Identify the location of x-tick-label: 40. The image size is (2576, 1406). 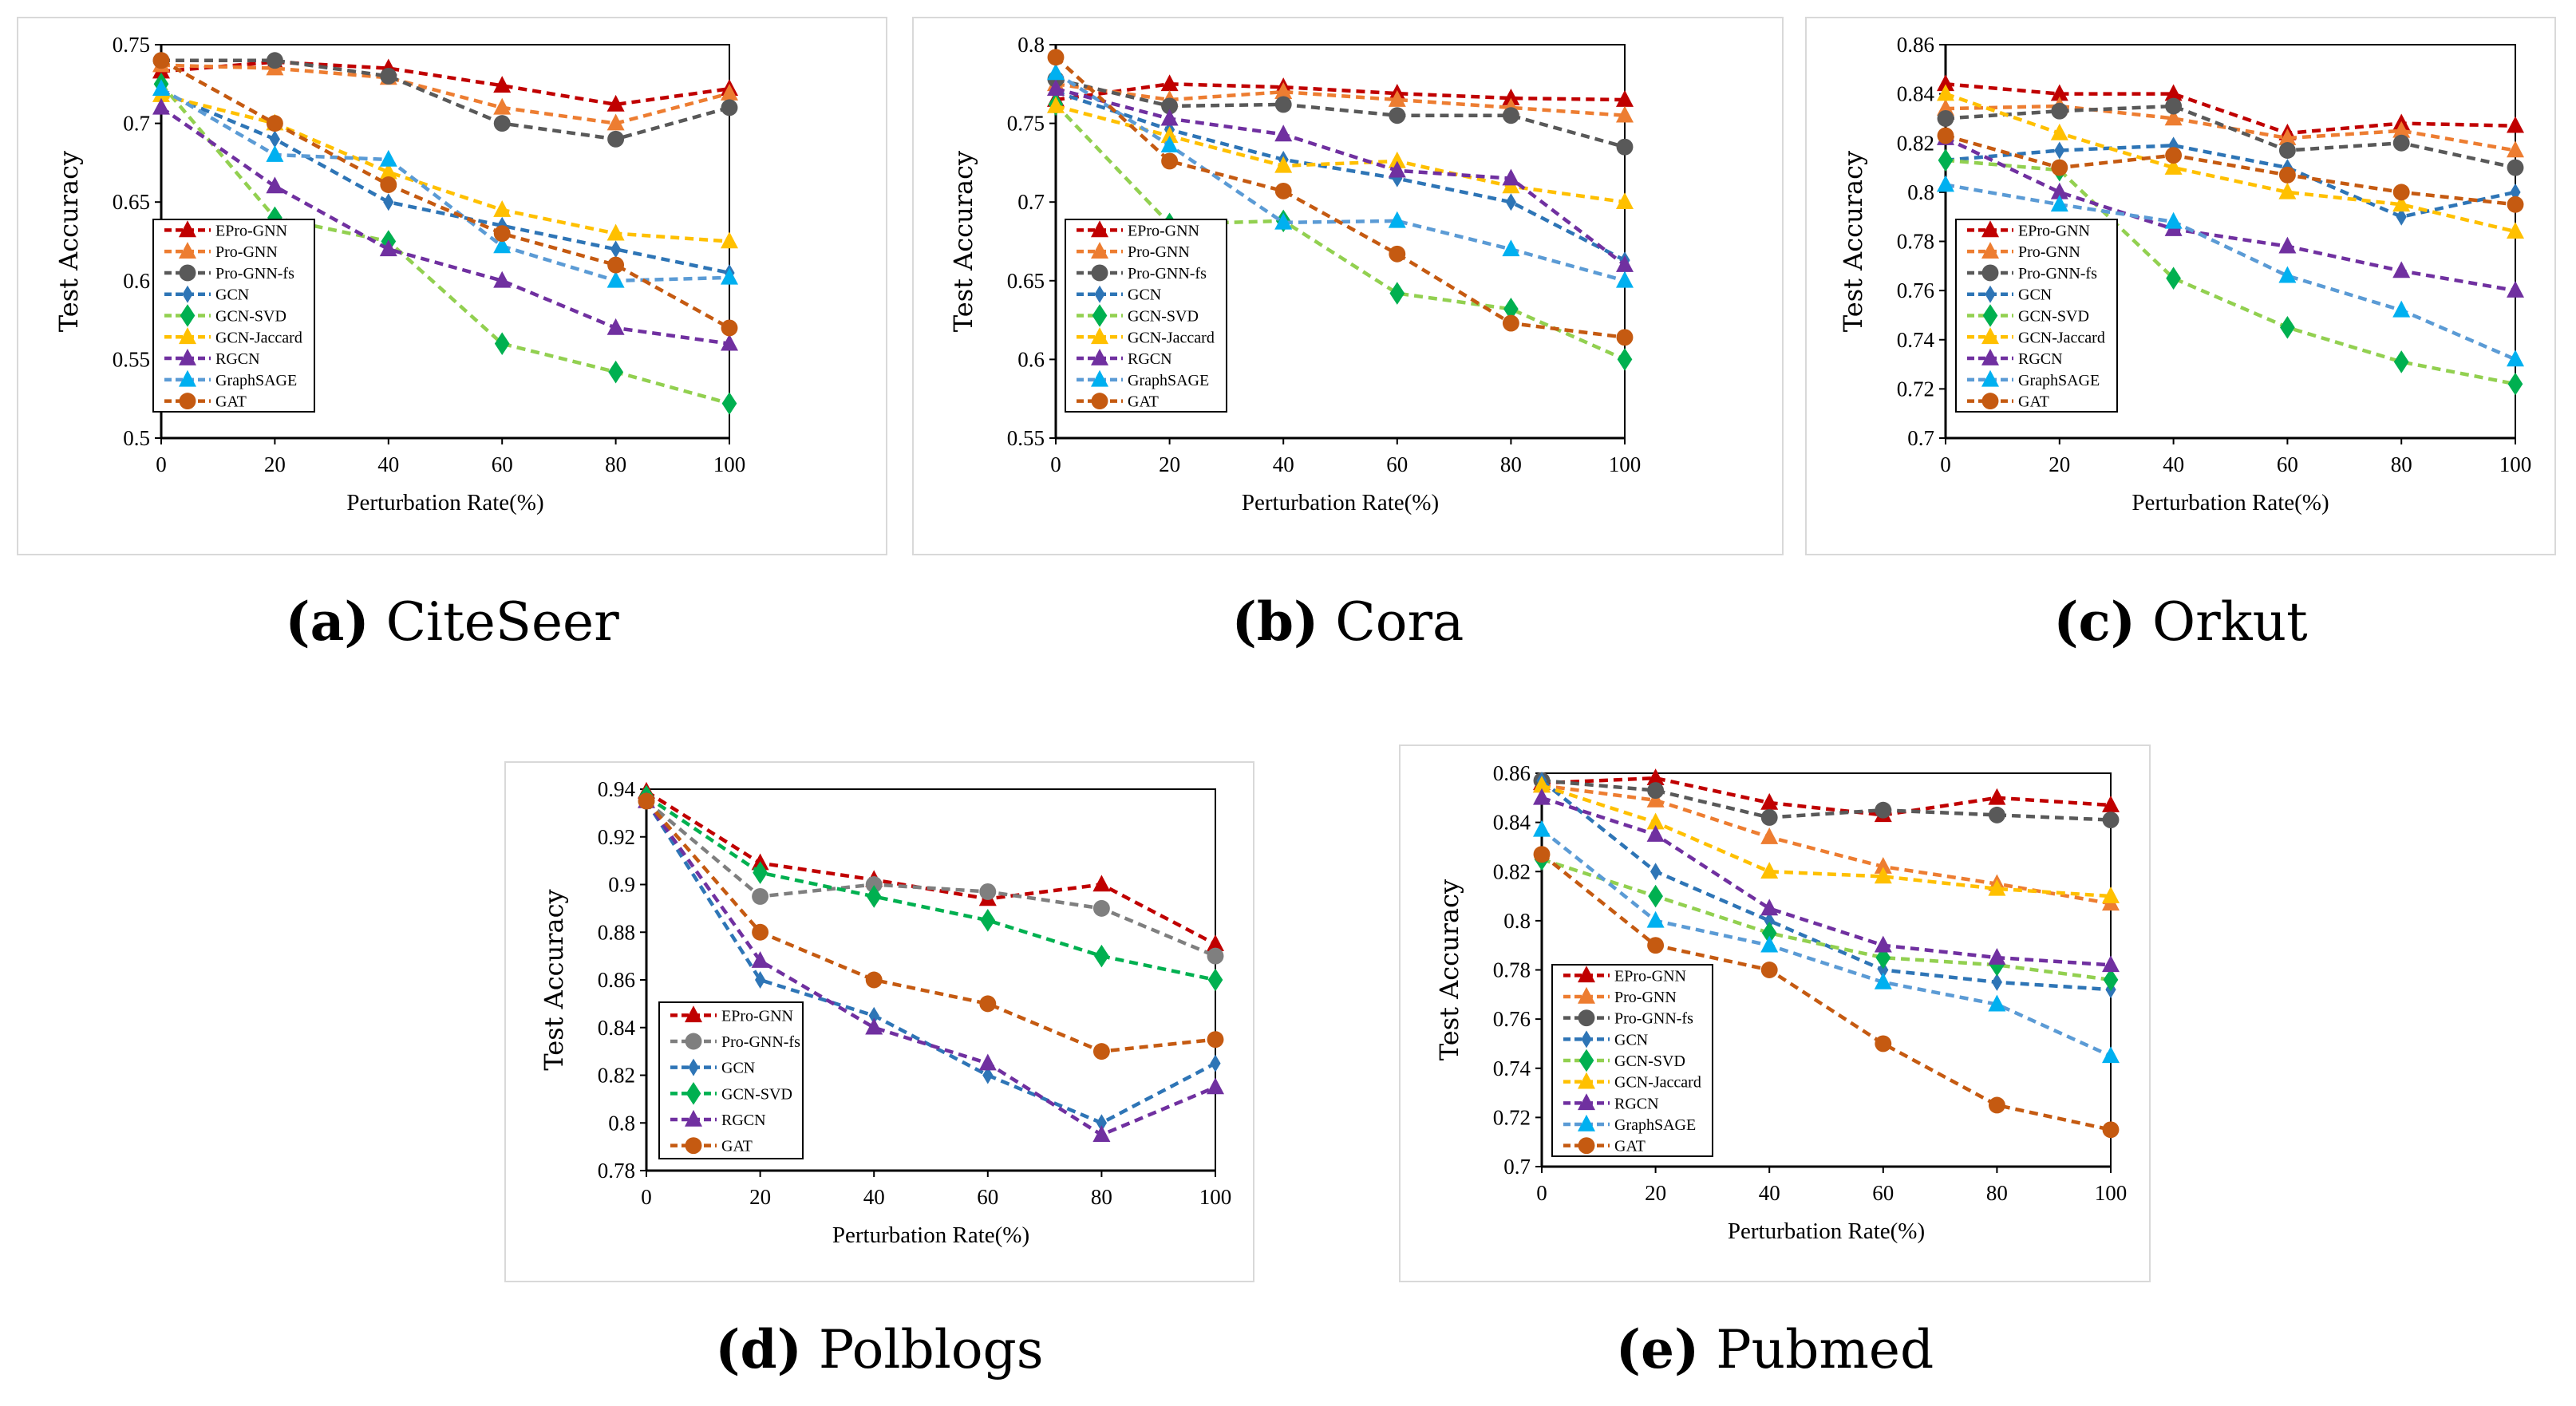
(2173, 464).